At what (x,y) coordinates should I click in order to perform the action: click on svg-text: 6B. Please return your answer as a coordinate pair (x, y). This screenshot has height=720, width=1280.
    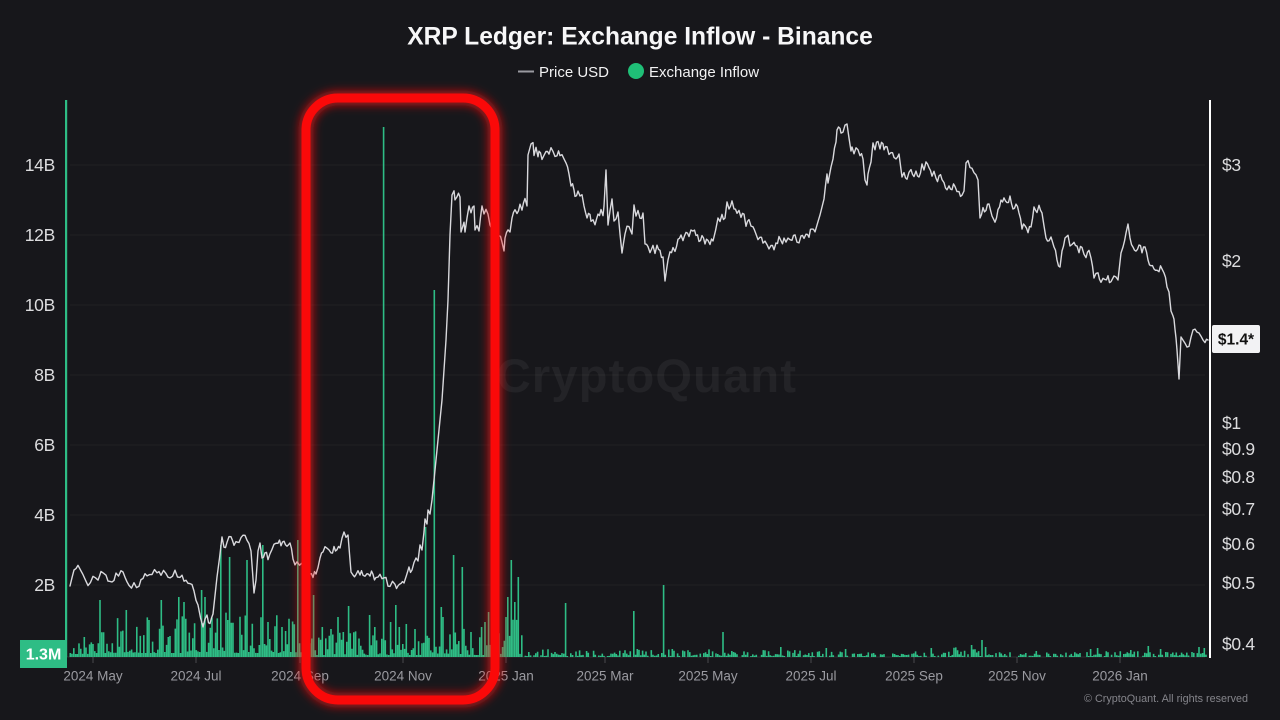
    Looking at the image, I should click on (44, 445).